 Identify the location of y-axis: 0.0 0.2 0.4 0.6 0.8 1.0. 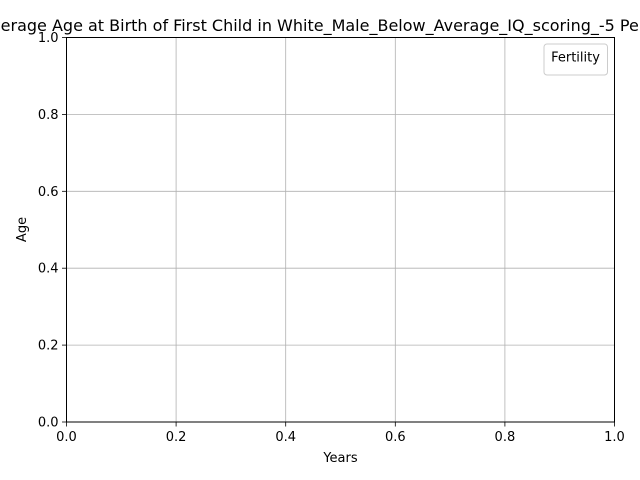
(52, 231).